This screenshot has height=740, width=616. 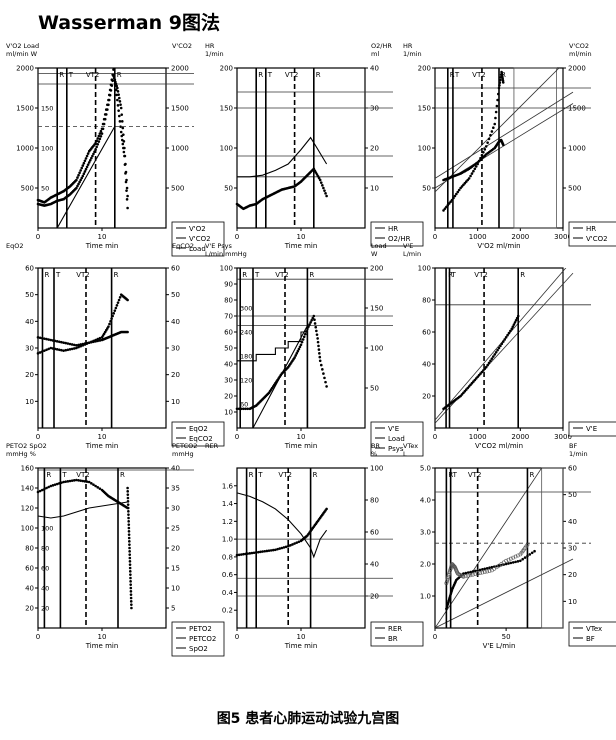 I want to click on y-tick-label: 140, so click(x=27, y=489).